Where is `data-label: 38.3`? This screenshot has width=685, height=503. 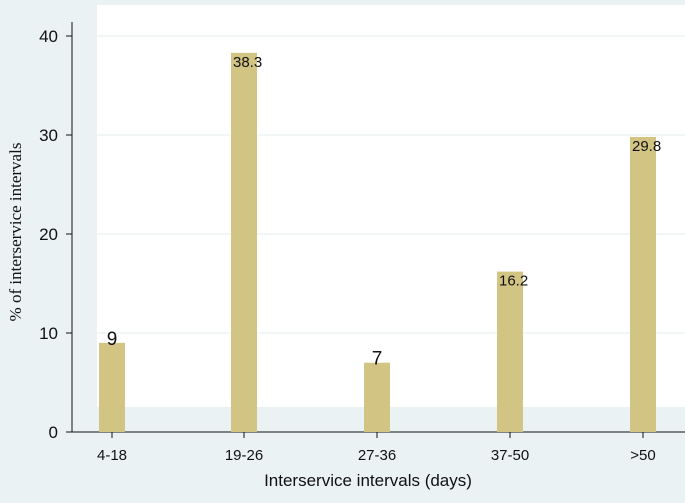 data-label: 38.3 is located at coordinates (247, 62).